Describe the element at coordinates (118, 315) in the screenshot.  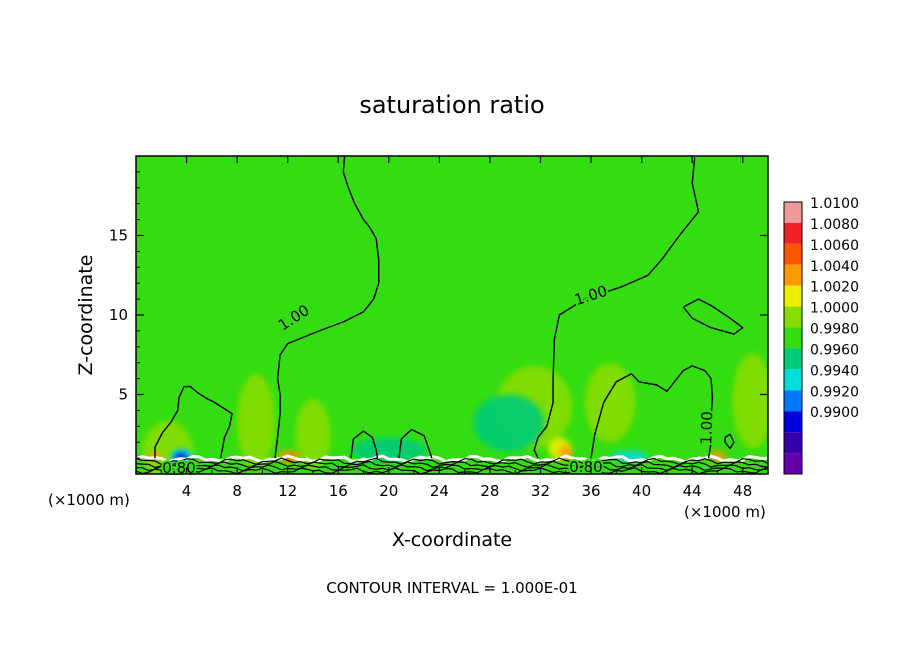
I see `y-tick-label: 10` at that location.